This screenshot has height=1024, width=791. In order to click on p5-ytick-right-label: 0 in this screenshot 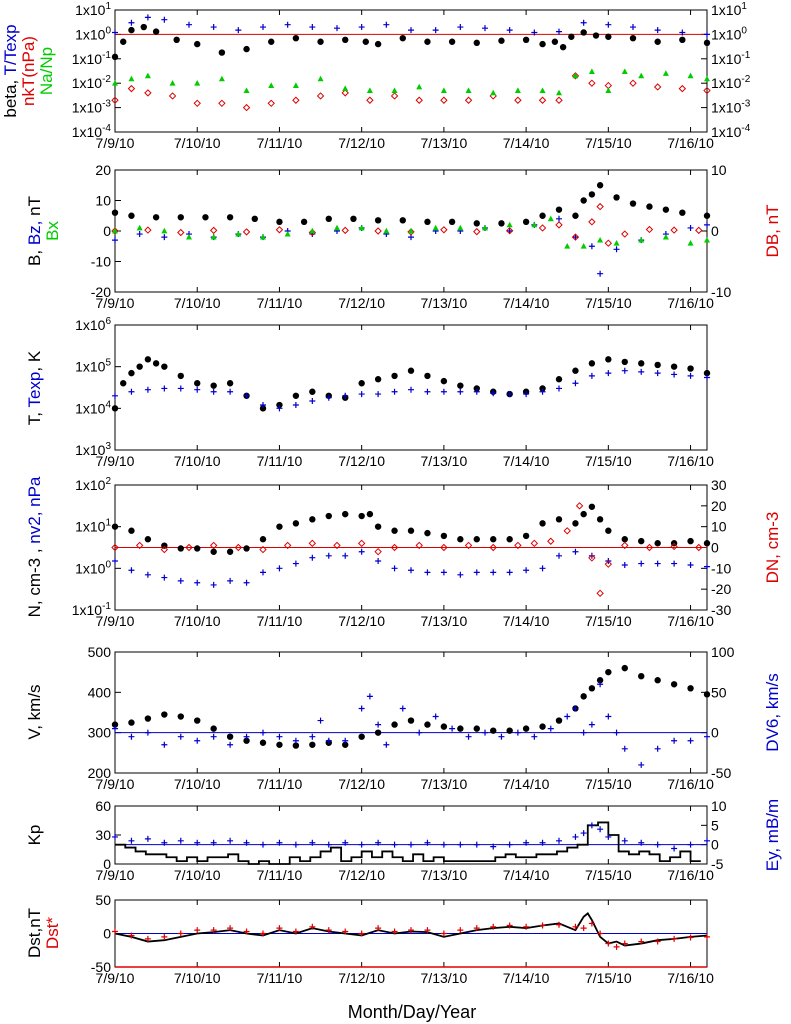, I will do `click(715, 733)`.